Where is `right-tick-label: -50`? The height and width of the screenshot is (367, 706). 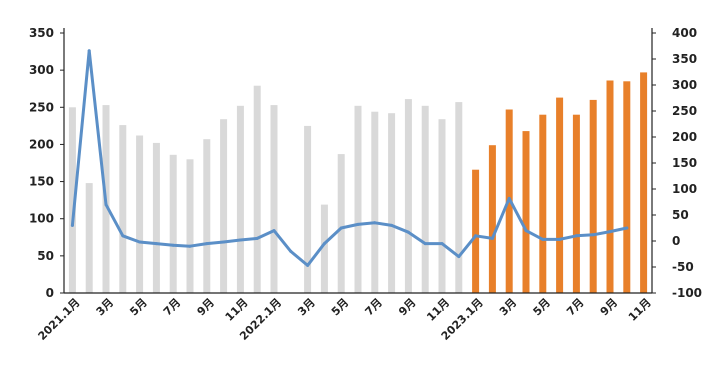
right-tick-label: -50 is located at coordinates (683, 267).